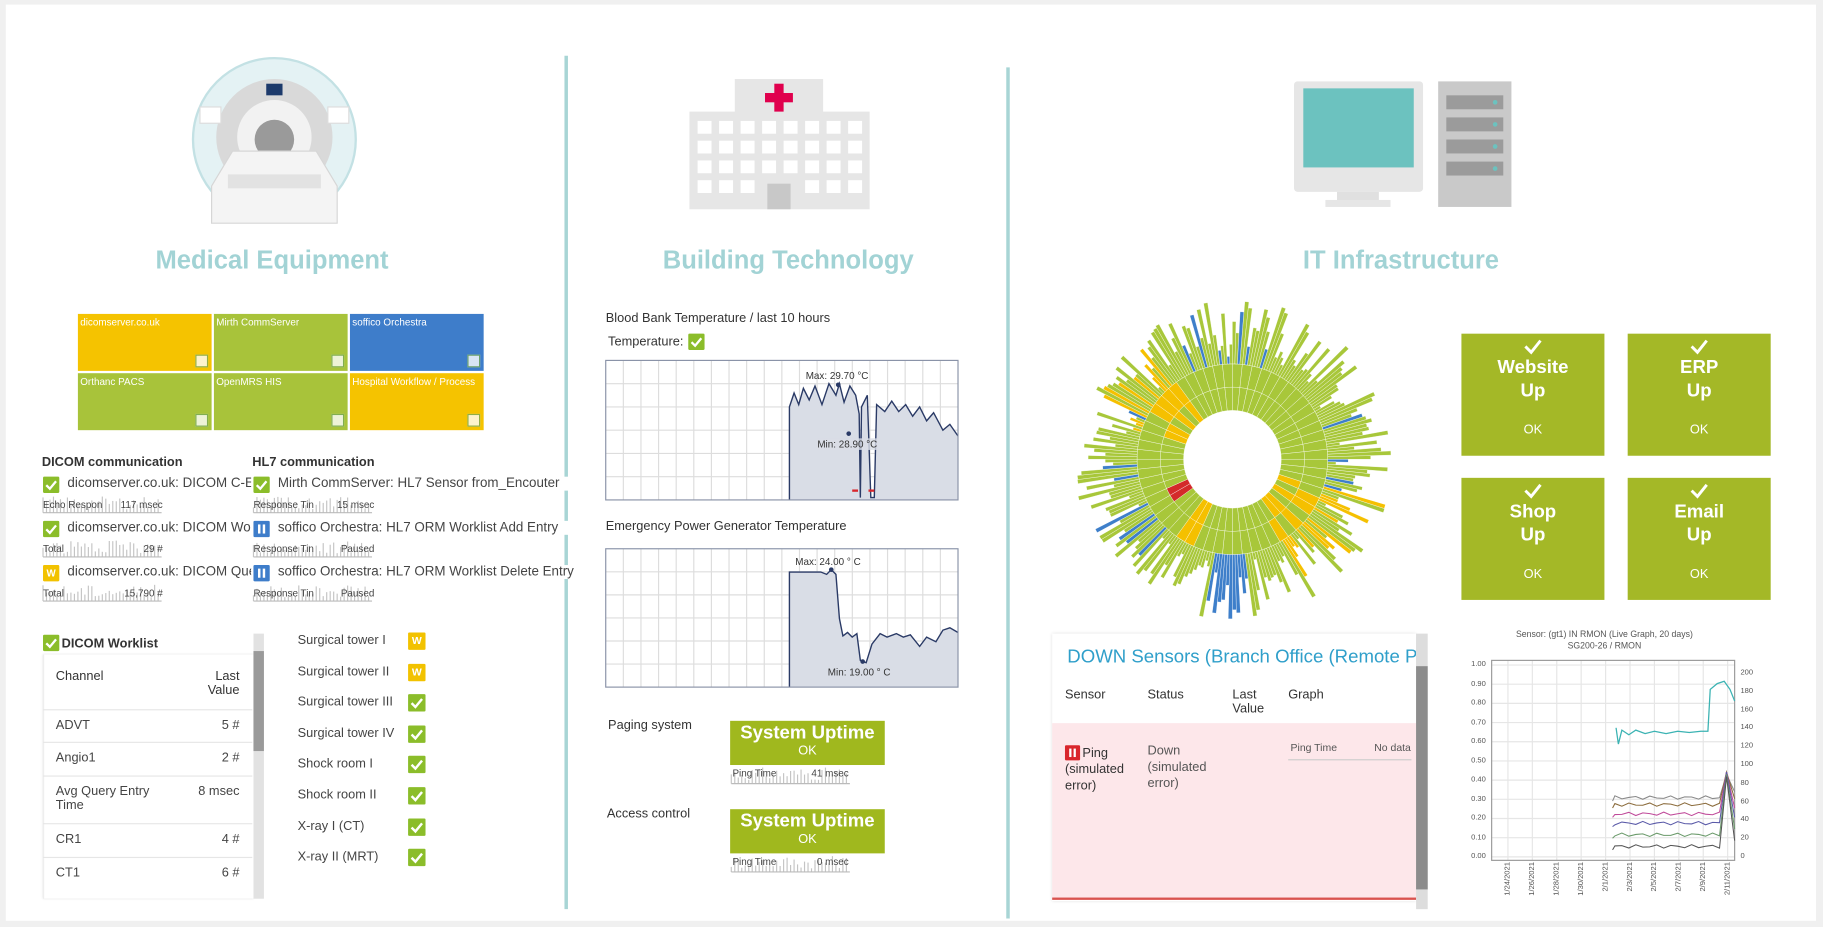 The height and width of the screenshot is (927, 1823). I want to click on table-header: Channel, so click(79, 676).